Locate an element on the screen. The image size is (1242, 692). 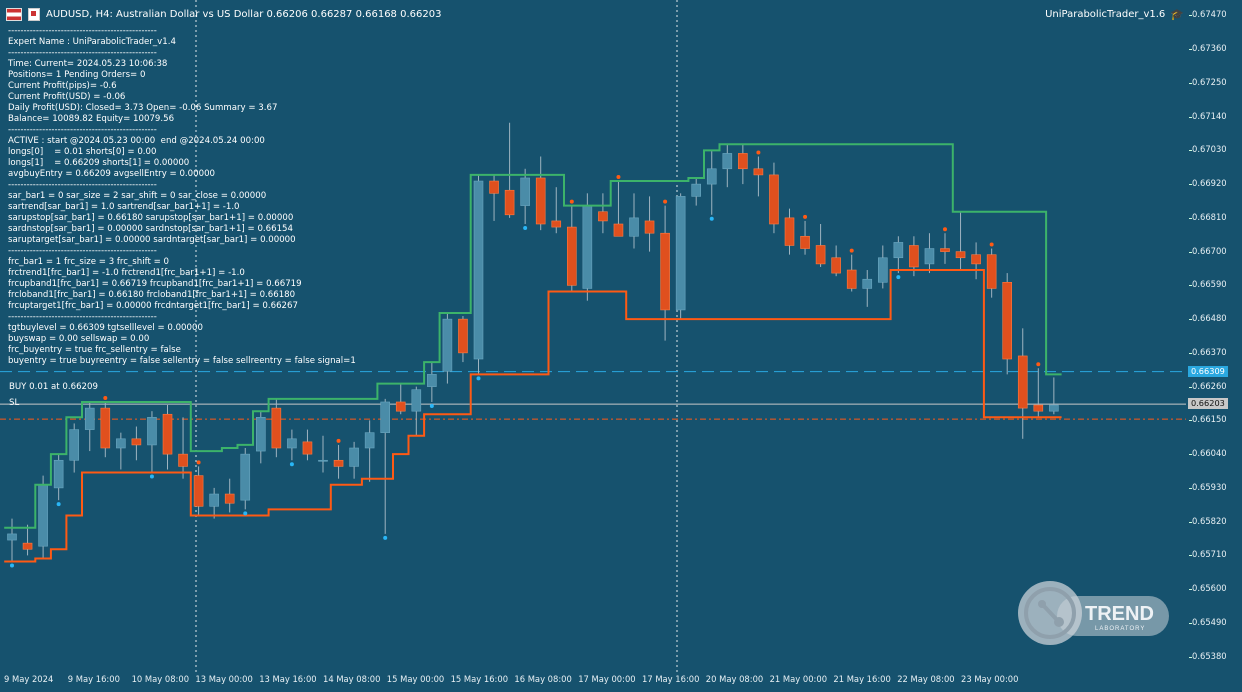
info-line: longs[0] = 0.01 shorts[0] = 0.00 is located at coordinates (82, 152).